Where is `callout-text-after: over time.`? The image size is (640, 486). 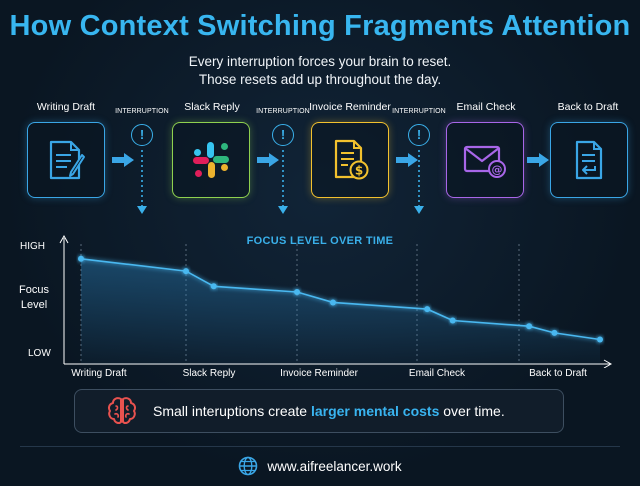
callout-text-after: over time. is located at coordinates (472, 411).